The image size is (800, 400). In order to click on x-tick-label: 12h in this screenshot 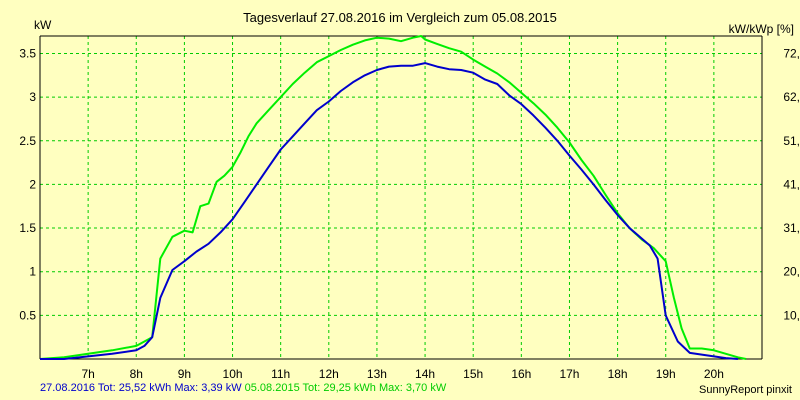, I will do `click(329, 374)`.